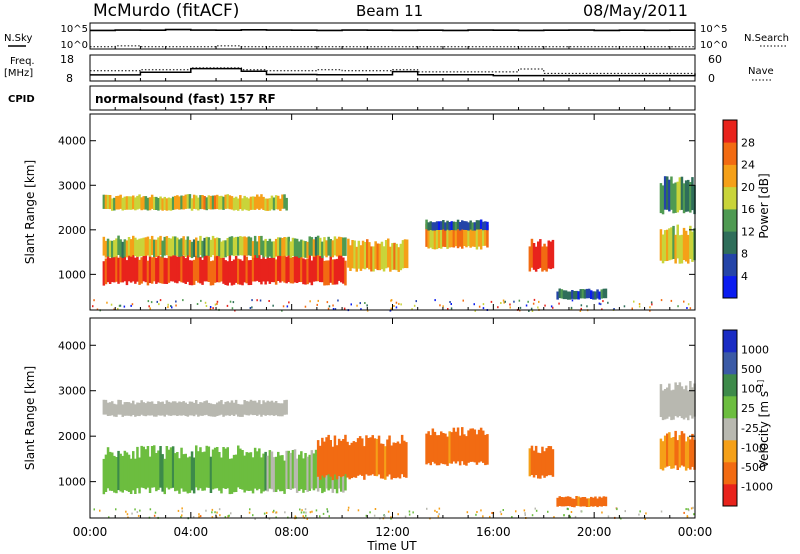 This screenshot has width=800, height=554. What do you see at coordinates (744, 276) in the screenshot?
I see `colorbar-tick-label: 4` at bounding box center [744, 276].